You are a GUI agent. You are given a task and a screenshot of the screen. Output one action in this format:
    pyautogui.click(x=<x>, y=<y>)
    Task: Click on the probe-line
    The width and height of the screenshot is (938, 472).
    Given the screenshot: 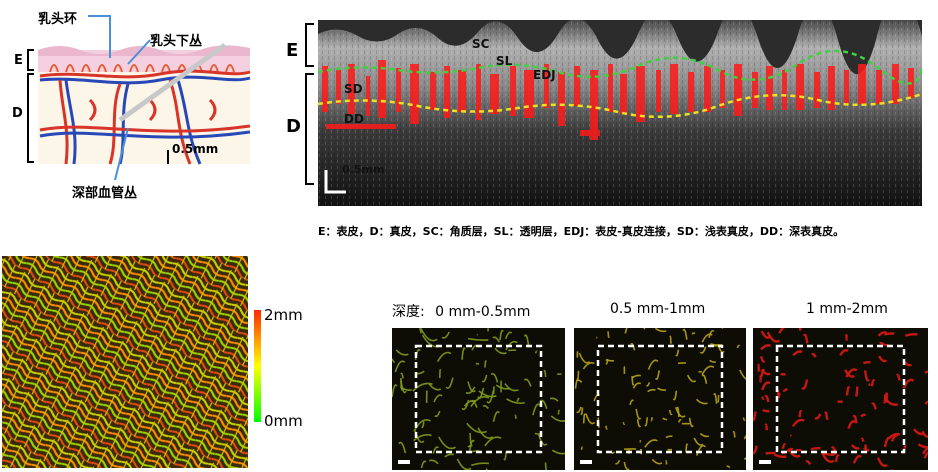 What is the action you would take?
    pyautogui.click(x=172, y=82)
    